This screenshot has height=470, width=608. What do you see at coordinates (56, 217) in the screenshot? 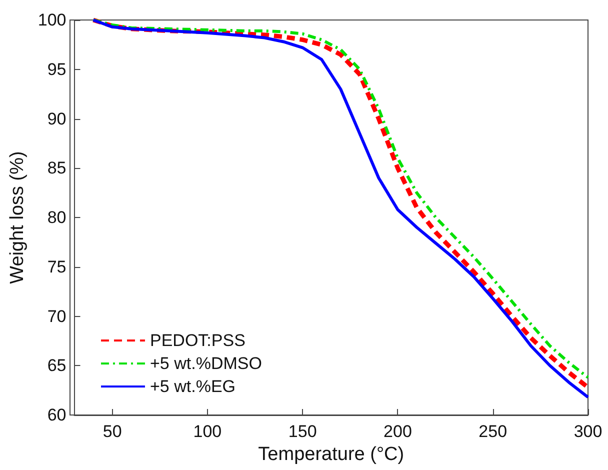
I see `y-tick-label: 80` at bounding box center [56, 217].